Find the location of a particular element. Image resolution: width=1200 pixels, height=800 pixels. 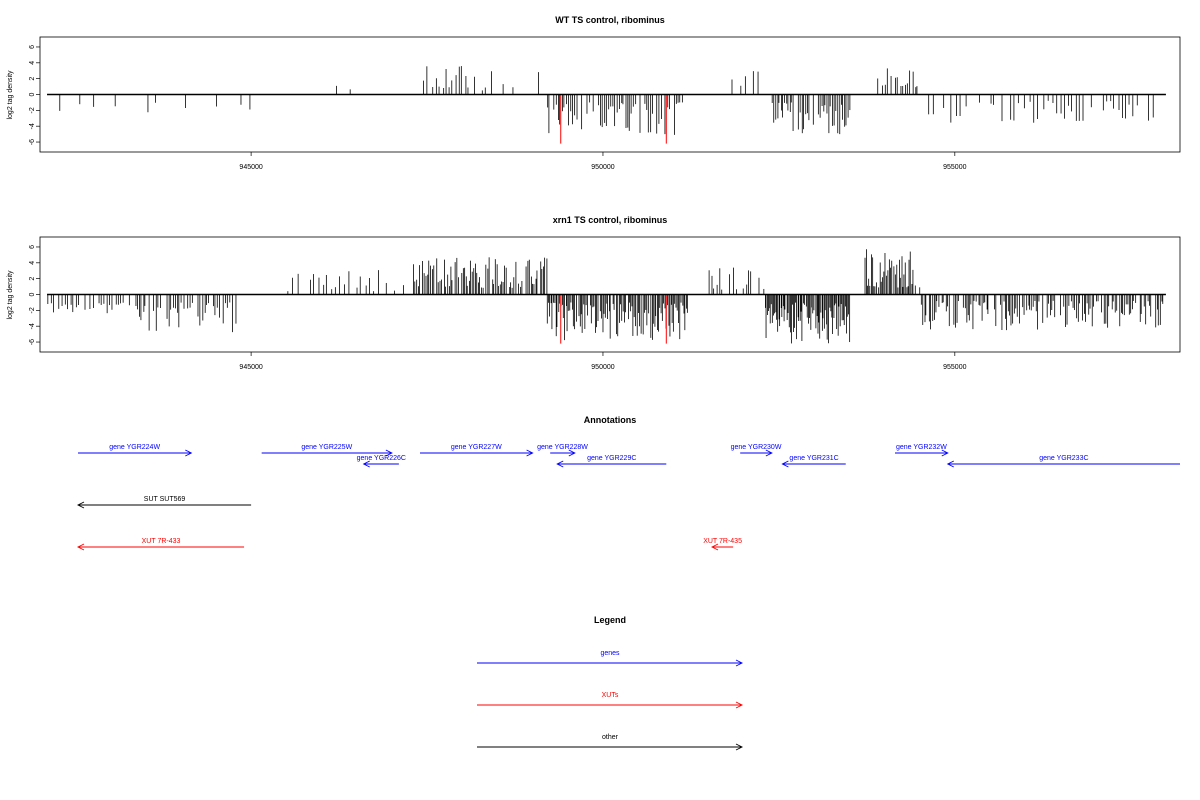

annotation-label: SUT SUT569 is located at coordinates (165, 499).